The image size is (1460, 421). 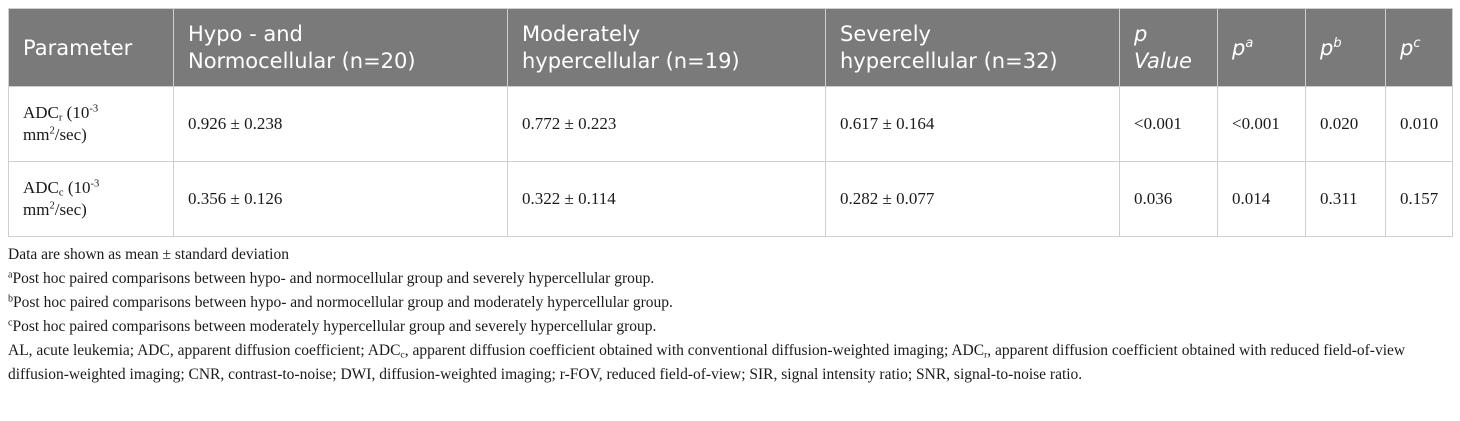 I want to click on header-group2-line1: Moderately, so click(x=581, y=34).